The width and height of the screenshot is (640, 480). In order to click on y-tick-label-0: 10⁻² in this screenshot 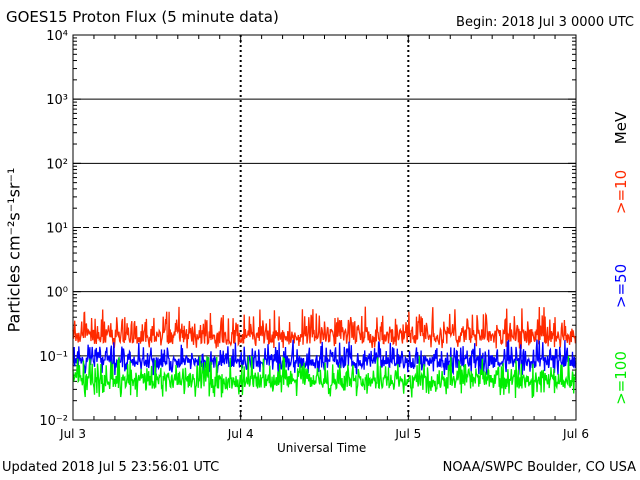, I will do `click(53, 421)`.